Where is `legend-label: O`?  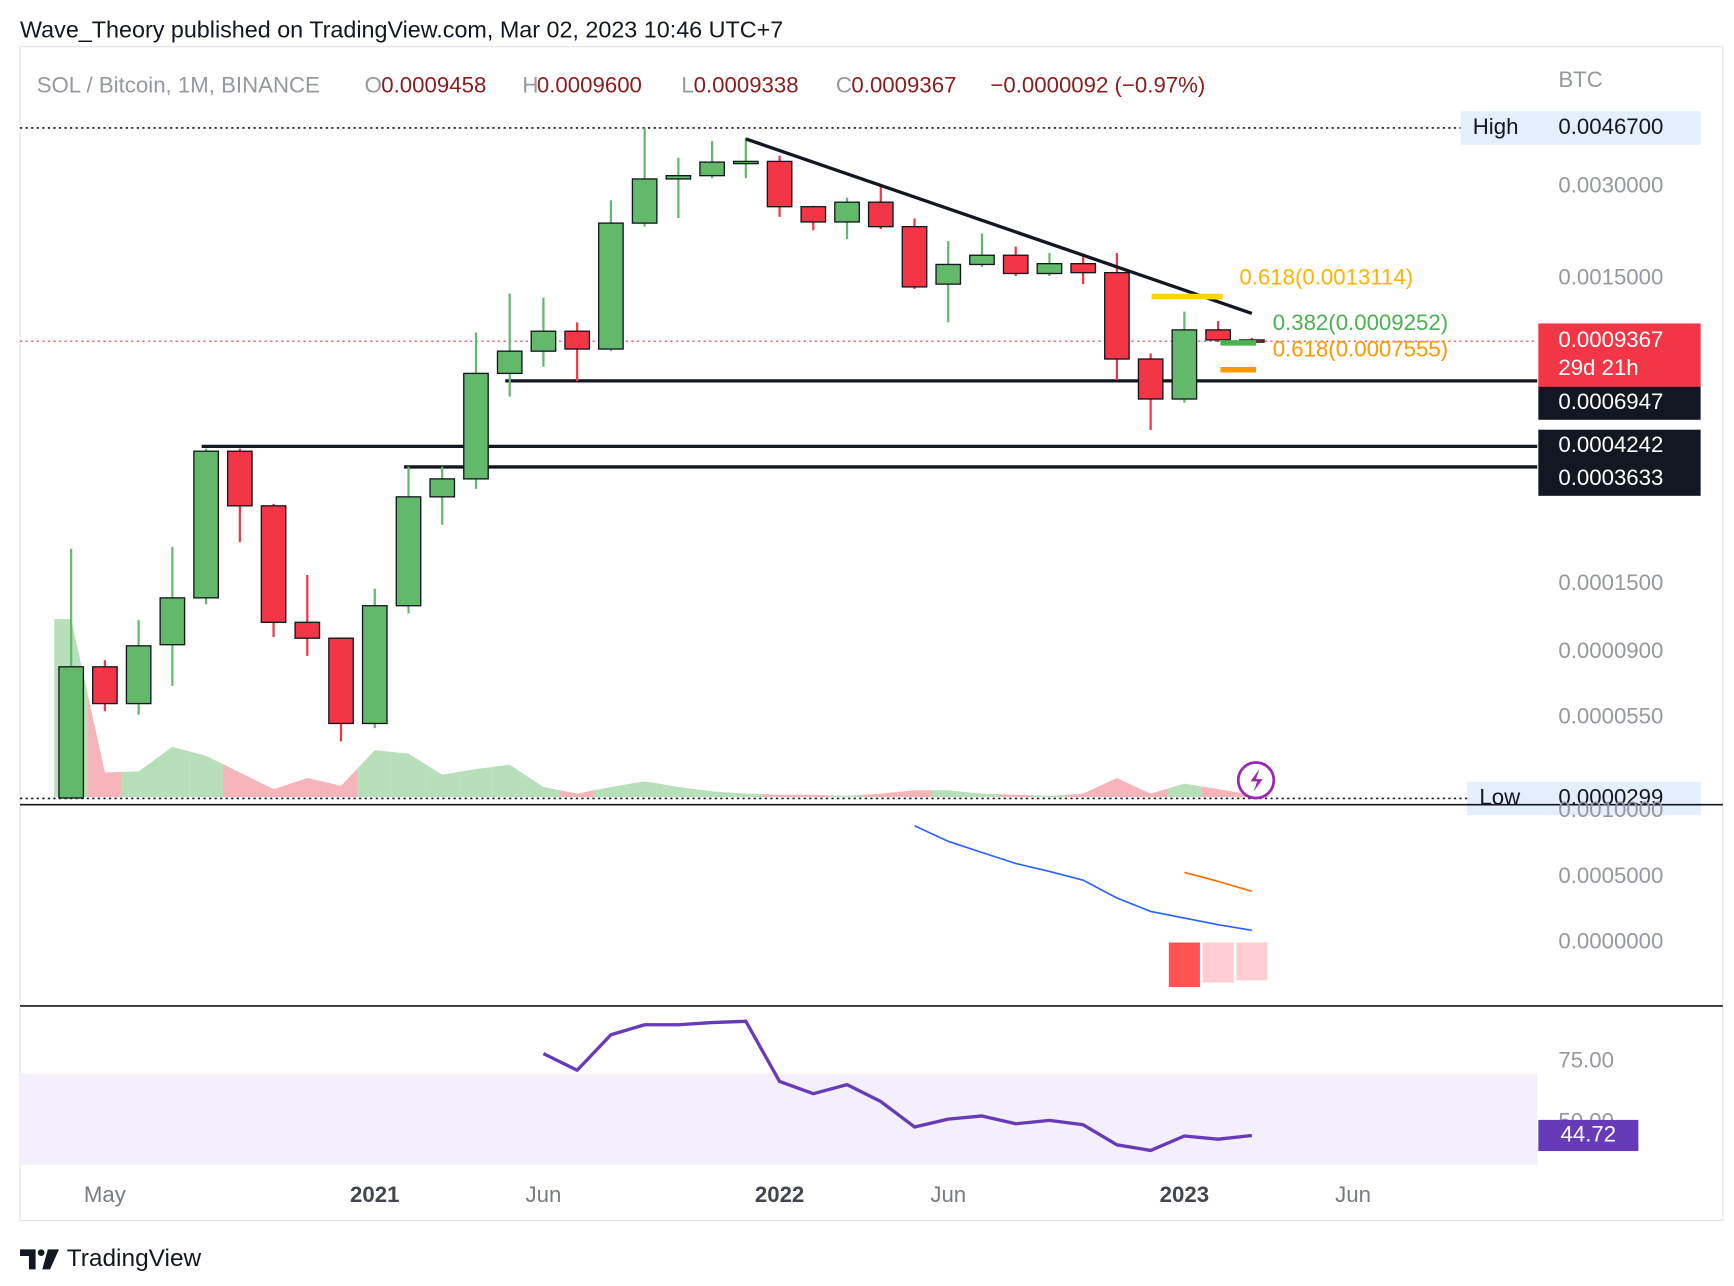
legend-label: O is located at coordinates (373, 85).